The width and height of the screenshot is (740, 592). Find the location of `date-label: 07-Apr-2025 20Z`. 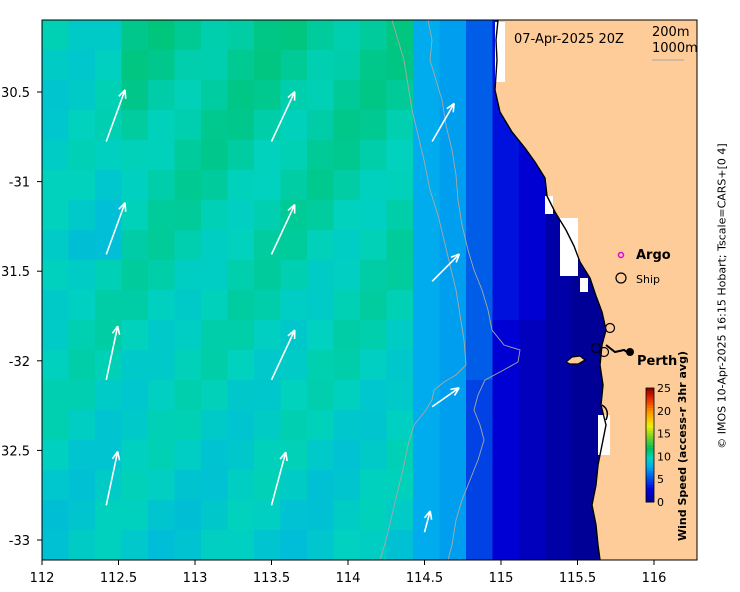

date-label: 07-Apr-2025 20Z is located at coordinates (569, 39).